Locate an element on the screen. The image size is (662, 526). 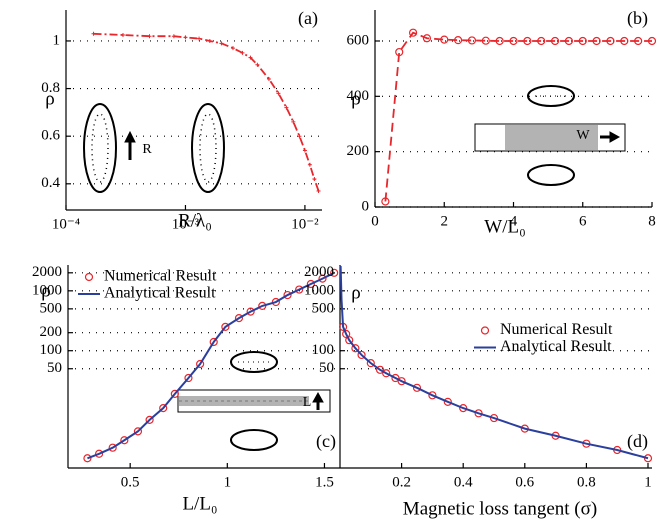
x-tick-label: 10⁻⁴ is located at coordinates (66, 224).